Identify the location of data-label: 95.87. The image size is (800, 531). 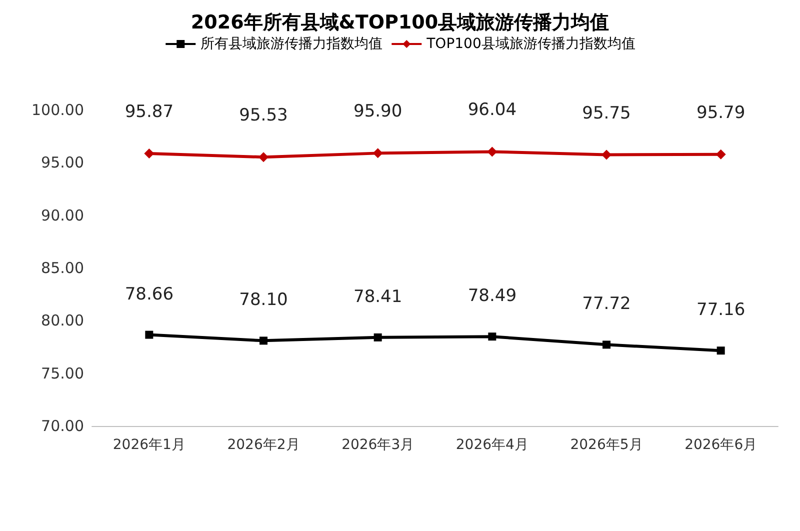
(149, 112).